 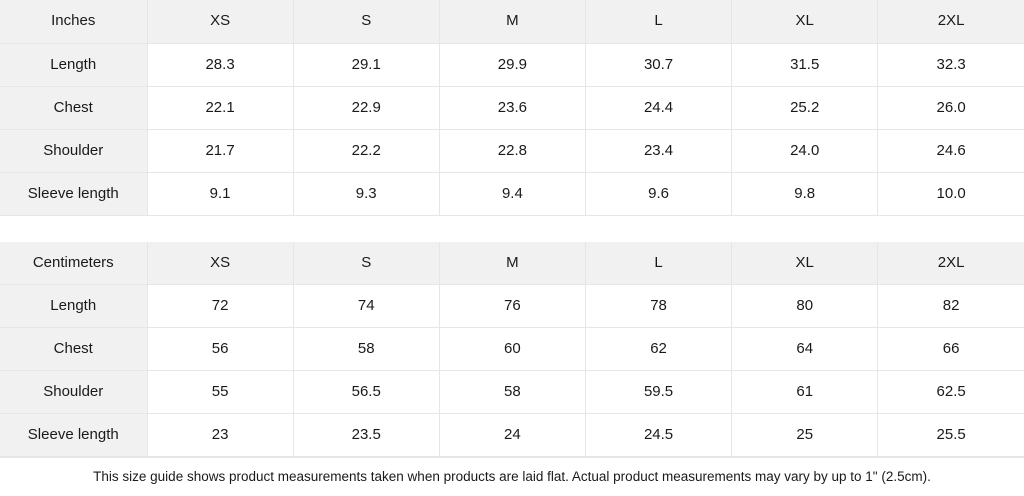 I want to click on cell-shoulder-xs: 55, so click(x=220, y=392).